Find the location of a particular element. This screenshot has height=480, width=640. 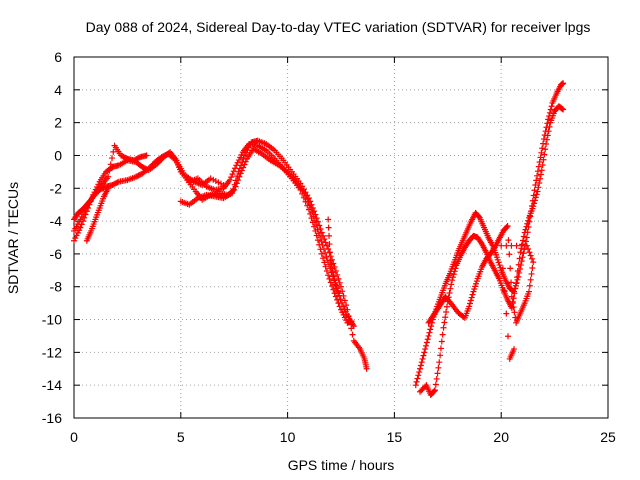

y-tick-label: 6 is located at coordinates (58, 57).